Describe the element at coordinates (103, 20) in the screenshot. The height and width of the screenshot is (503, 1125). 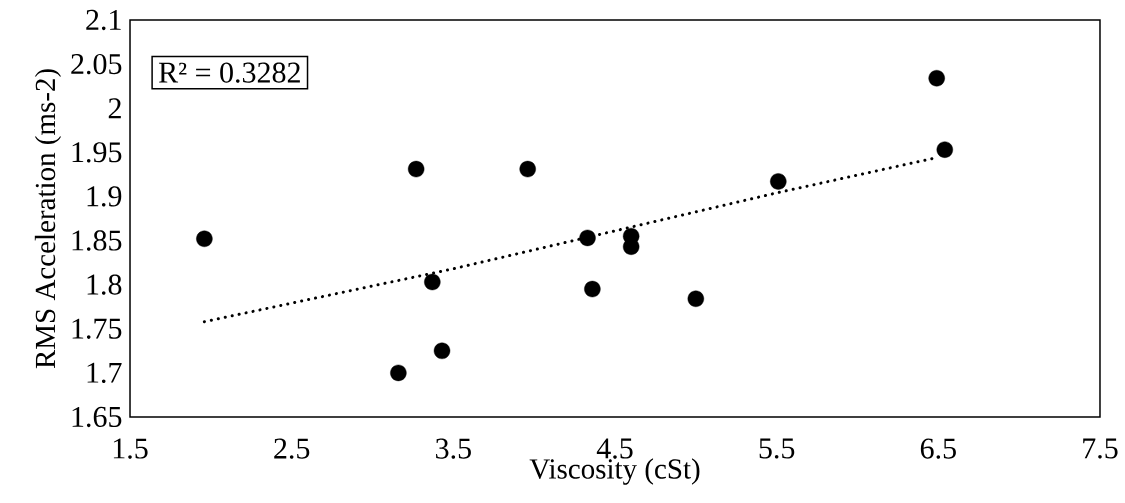
I see `y-tick-label: 2.1` at that location.